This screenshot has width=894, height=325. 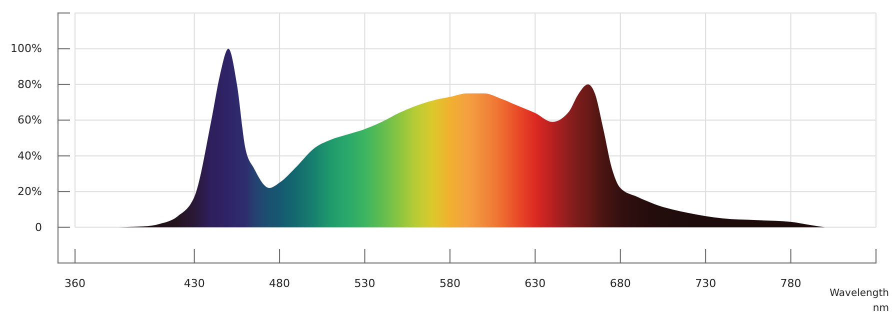 I want to click on x-tick-label: 430, so click(x=194, y=283).